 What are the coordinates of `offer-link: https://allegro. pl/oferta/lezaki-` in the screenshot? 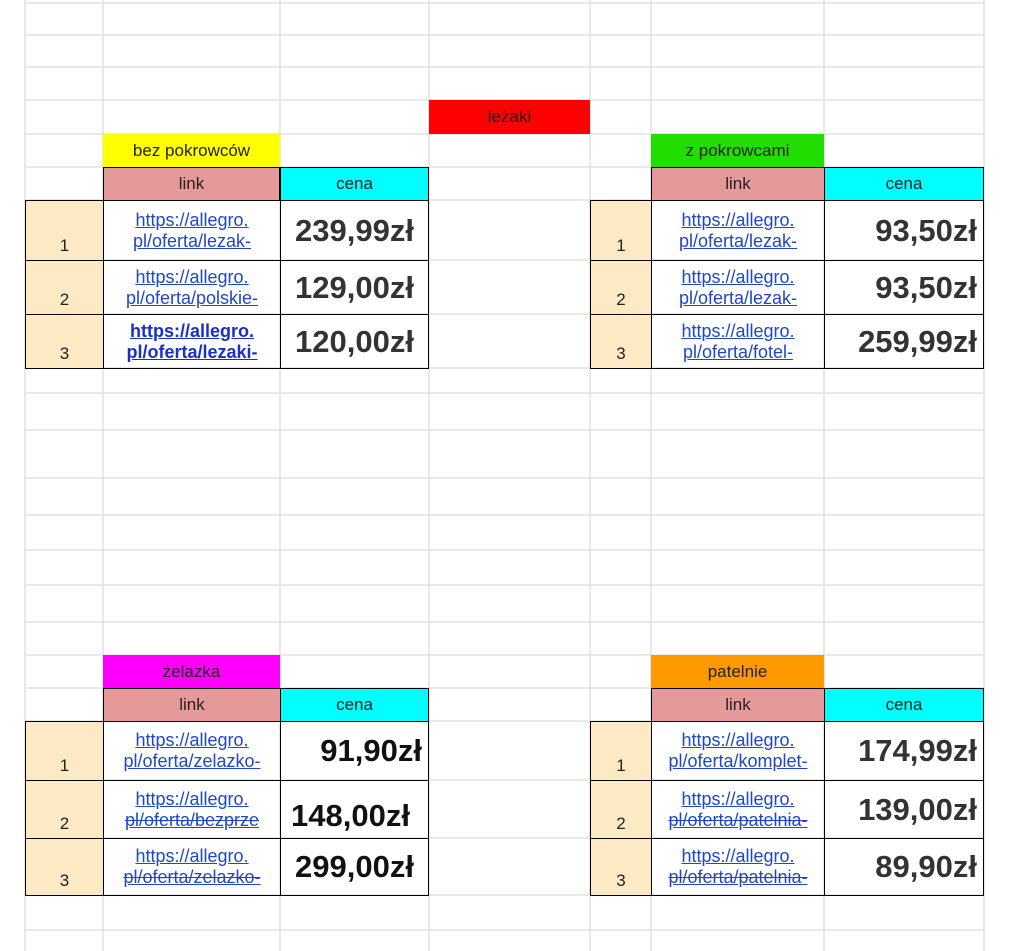 It's located at (192, 341).